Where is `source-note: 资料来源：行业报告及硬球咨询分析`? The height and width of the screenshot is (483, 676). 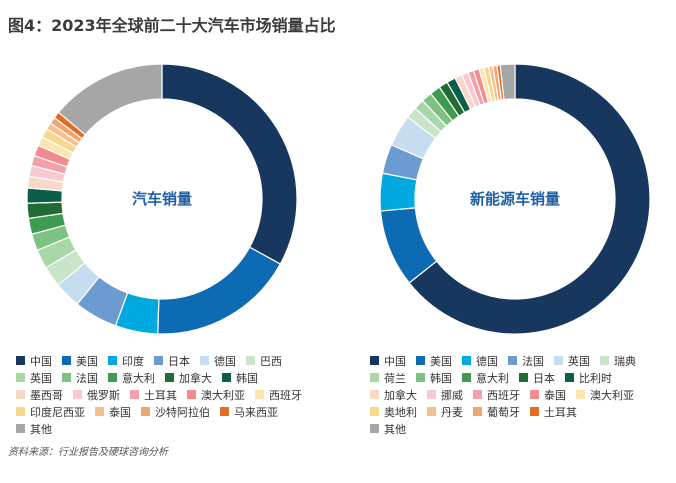 source-note: 资料来源：行业报告及硬球咨询分析 is located at coordinates (88, 452).